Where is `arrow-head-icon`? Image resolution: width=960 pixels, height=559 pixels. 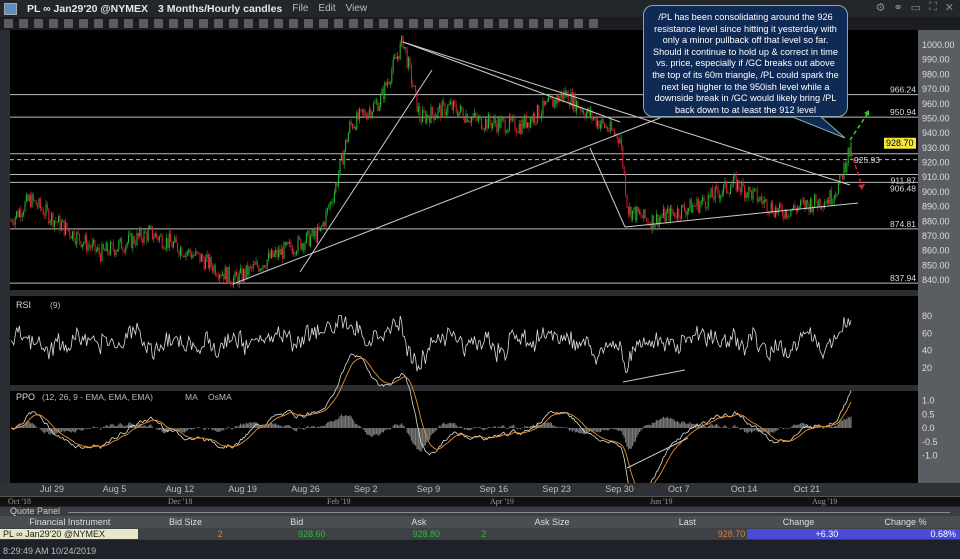
arrow-head-icon is located at coordinates (861, 187).